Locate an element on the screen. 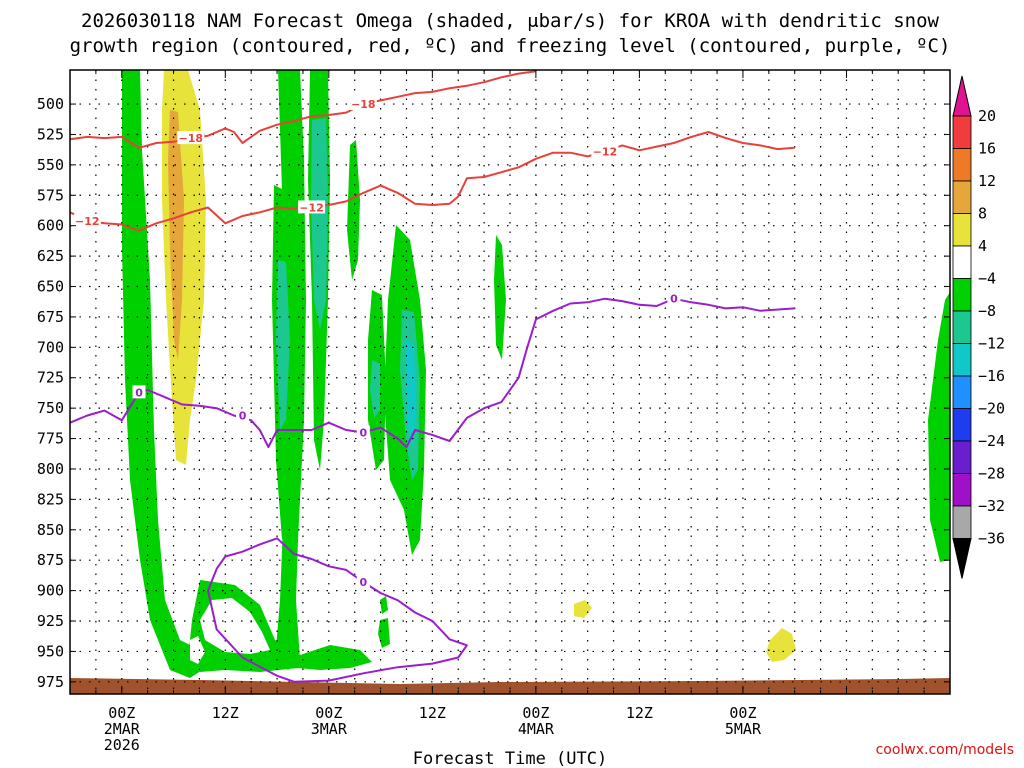 This screenshot has height=768, width=1024. y-tick-label: 725 is located at coordinates (50, 378).